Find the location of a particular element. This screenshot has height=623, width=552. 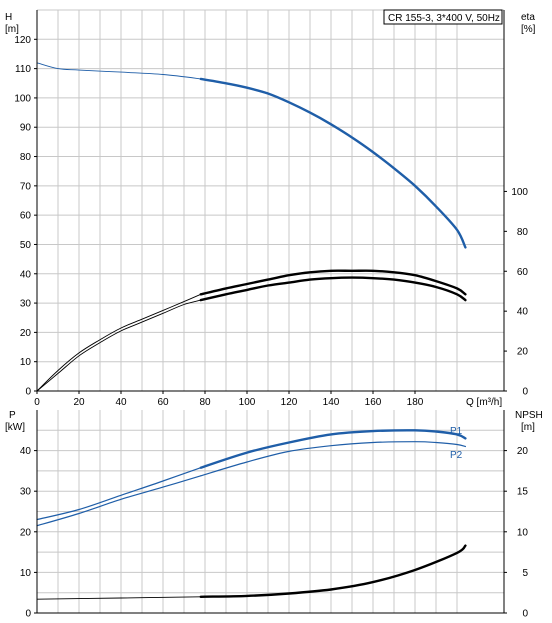

x-tick-label: 180 is located at coordinates (415, 402).